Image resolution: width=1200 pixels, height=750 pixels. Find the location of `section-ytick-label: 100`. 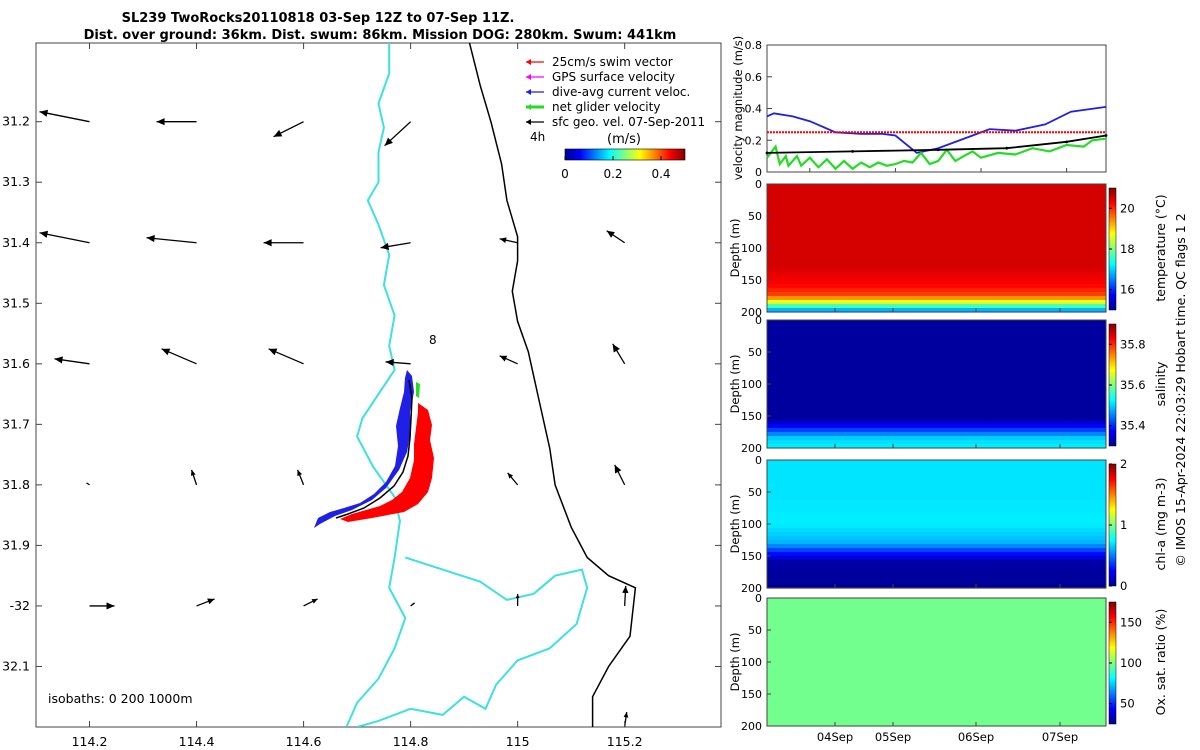

section-ytick-label: 100 is located at coordinates (751, 248).